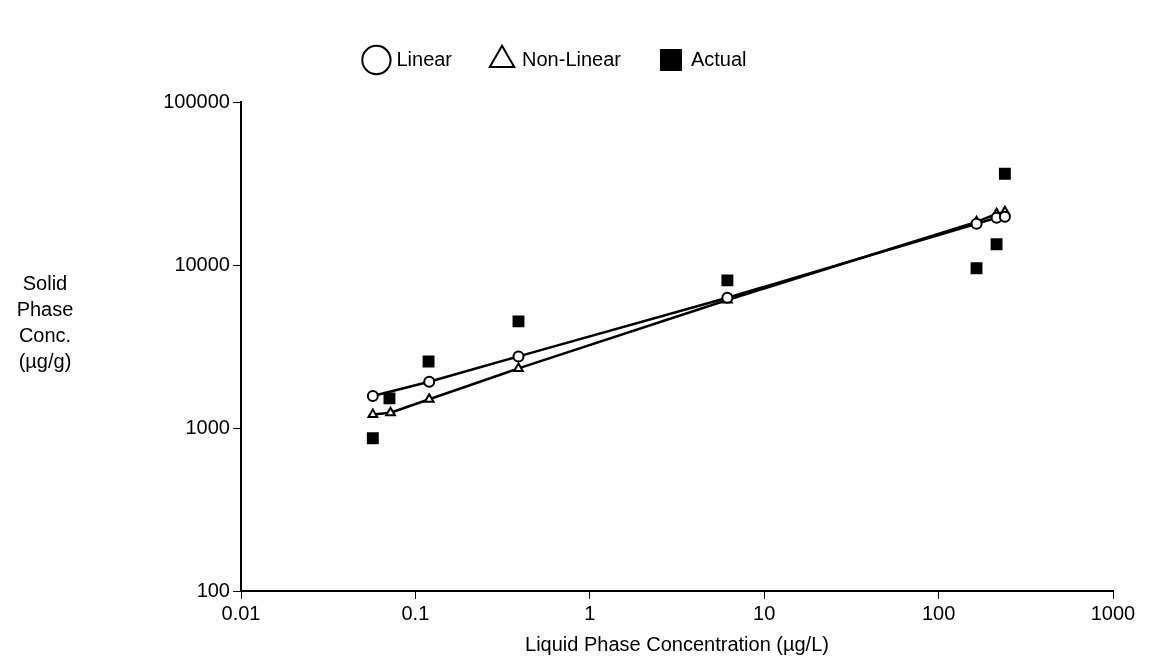 The height and width of the screenshot is (669, 1150). What do you see at coordinates (213, 589) in the screenshot?
I see `y-tick-label: 100` at bounding box center [213, 589].